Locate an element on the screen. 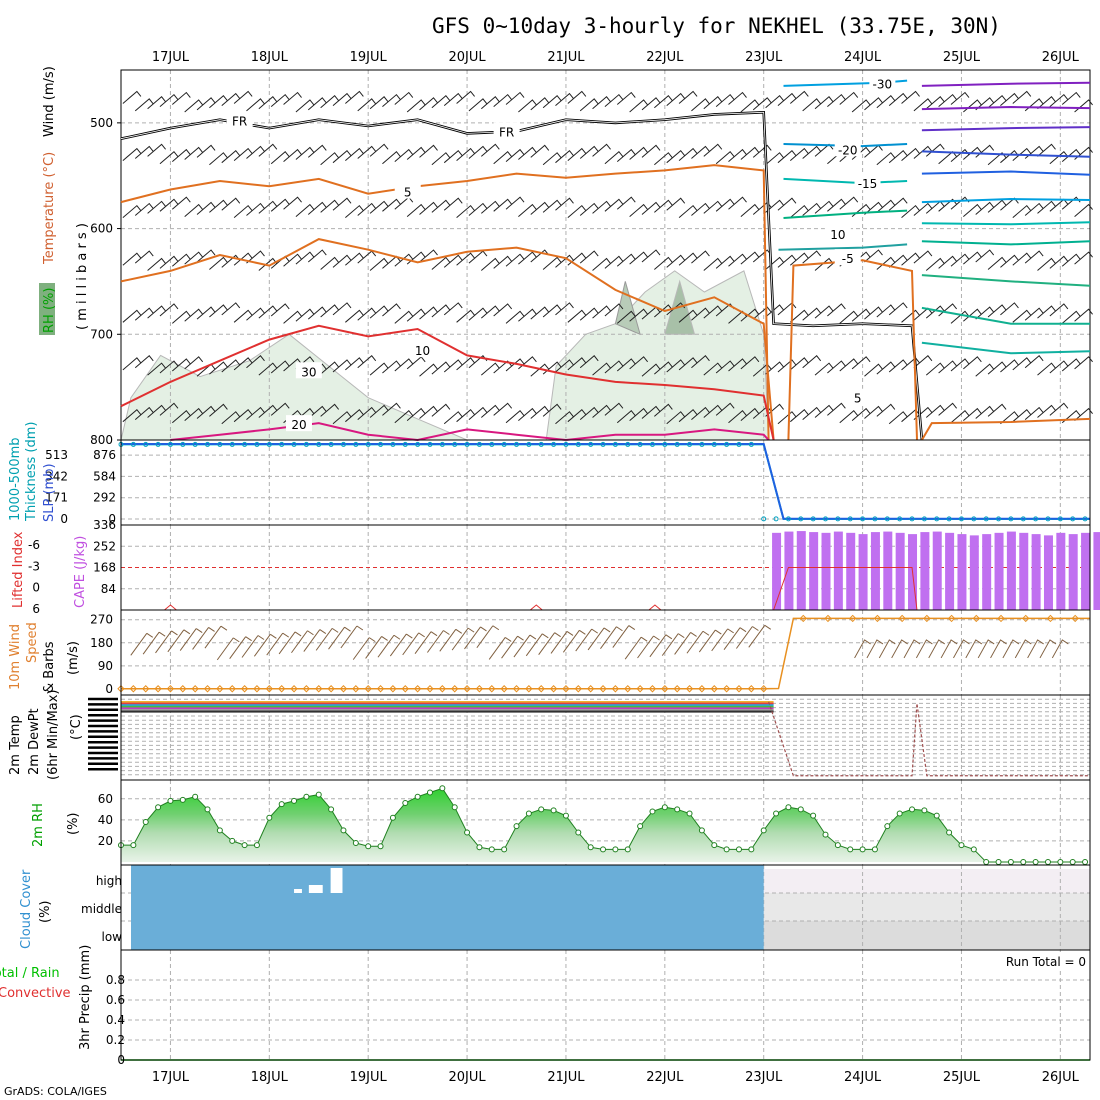  contour-label: -30 is located at coordinates (883, 85).